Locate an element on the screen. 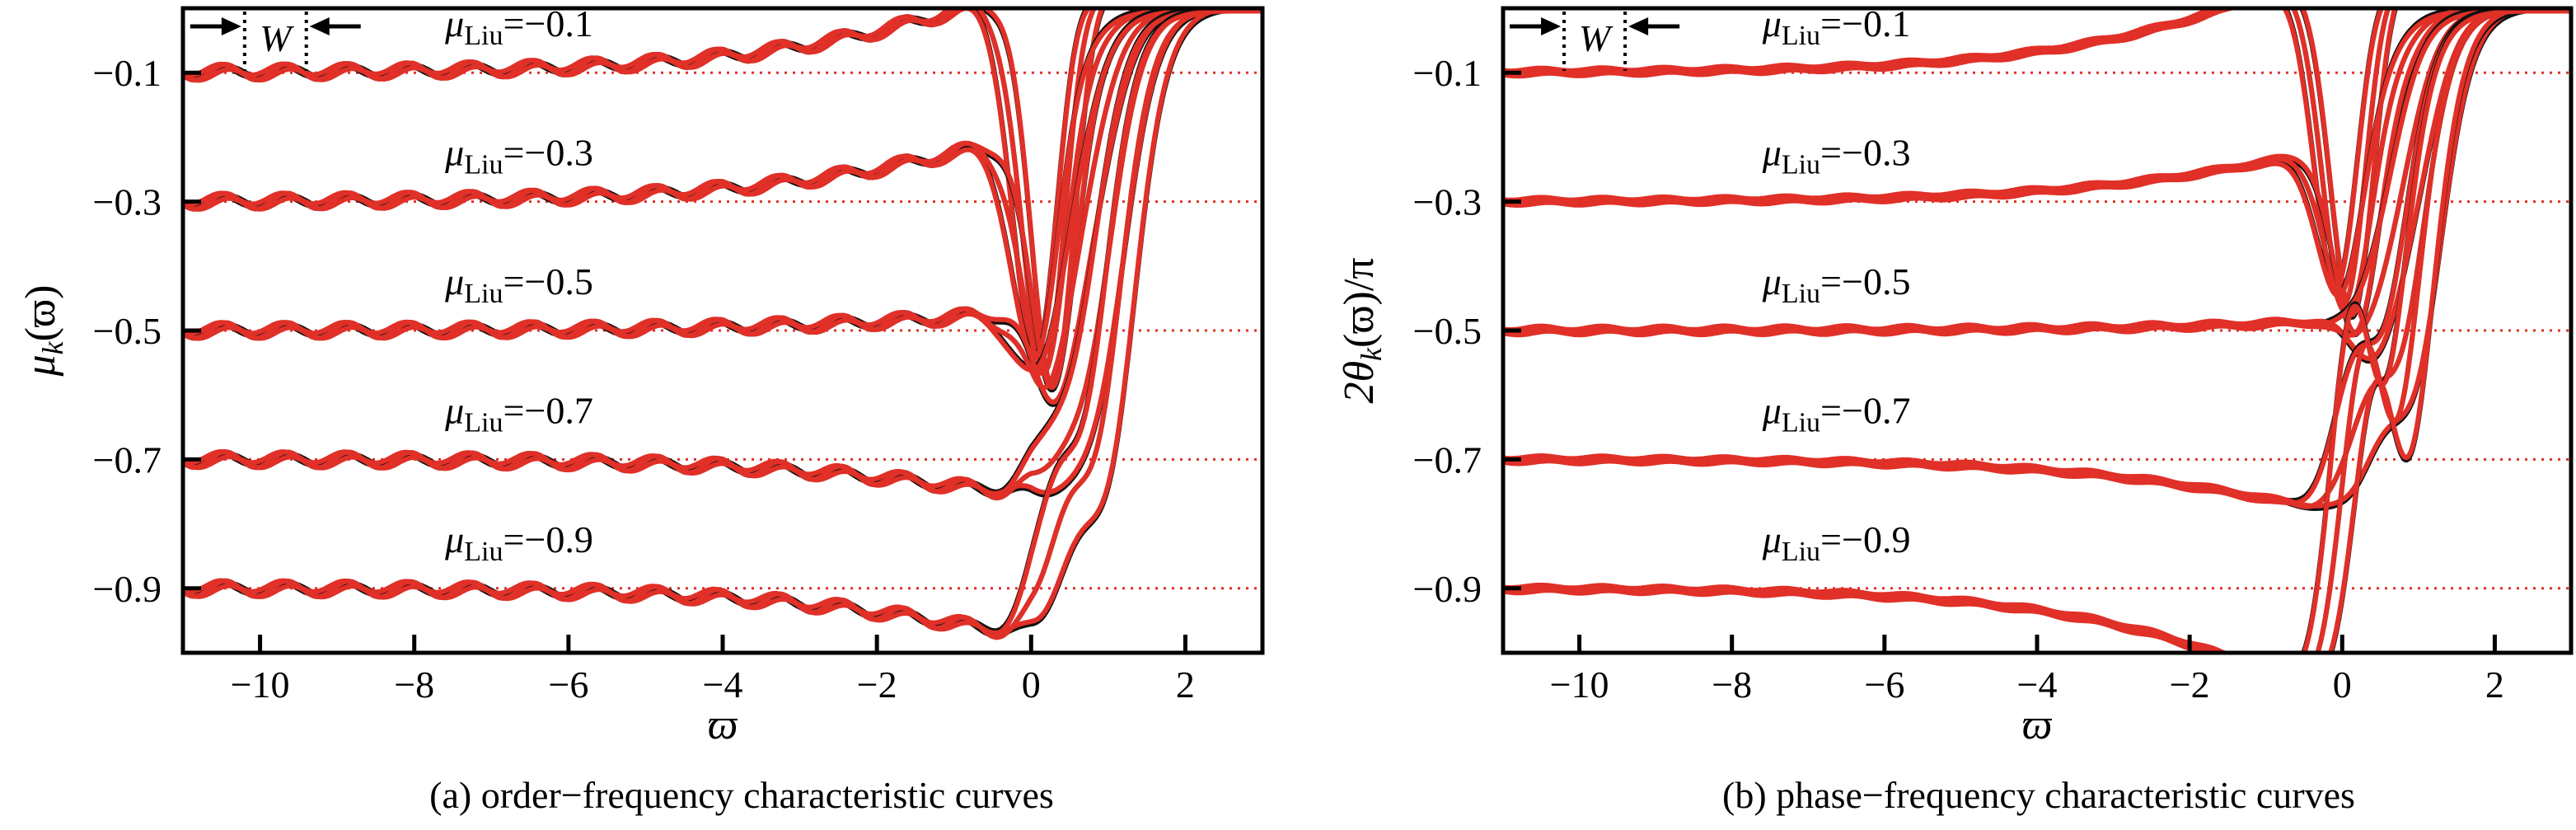 This screenshot has height=830, width=2576. y-axis-label: μk(ϖ) is located at coordinates (43, 331).